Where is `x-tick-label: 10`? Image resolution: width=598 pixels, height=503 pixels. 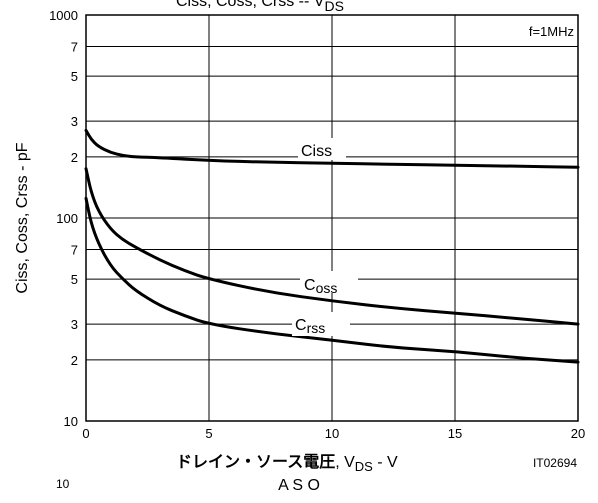
x-tick-label: 10 is located at coordinates (332, 433).